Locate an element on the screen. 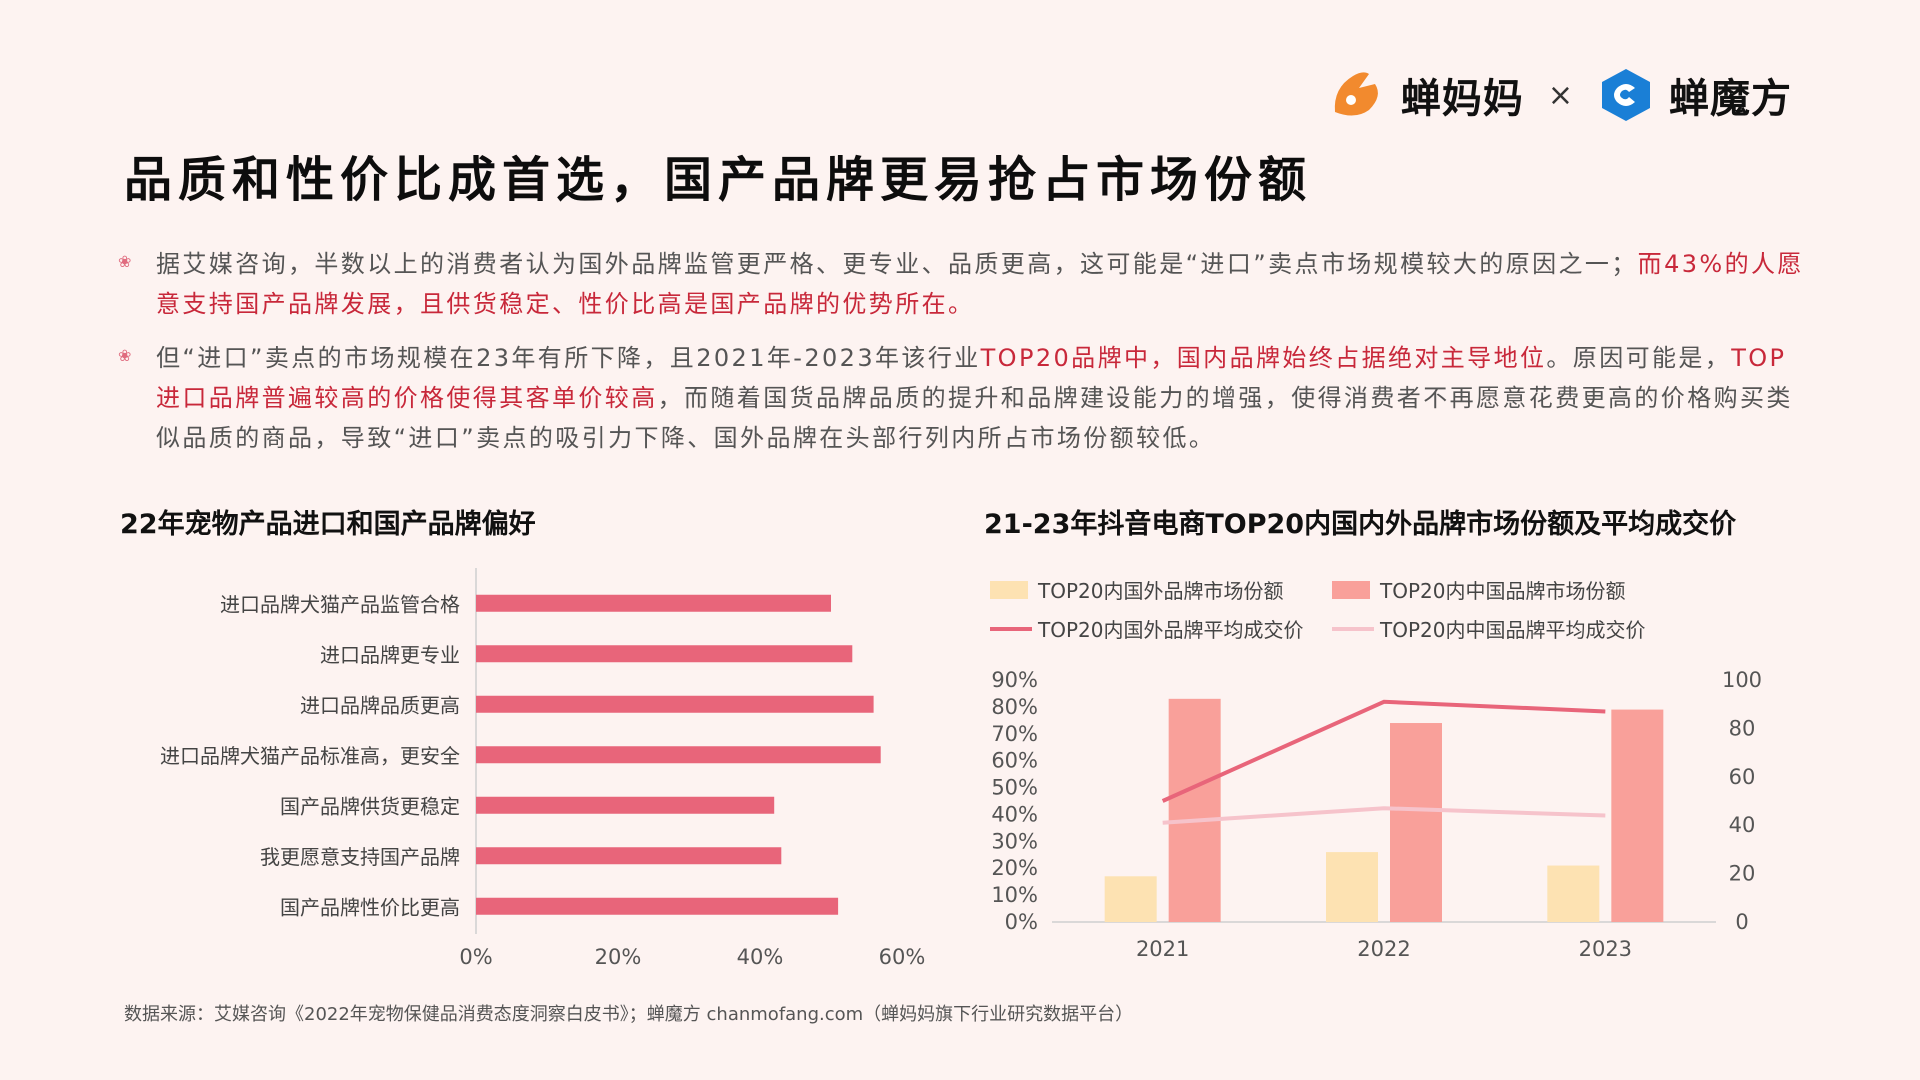 This screenshot has width=1920, height=1080. brand-logos: 蝉妈妈 × 蝉魔方 is located at coordinates (1560, 95).